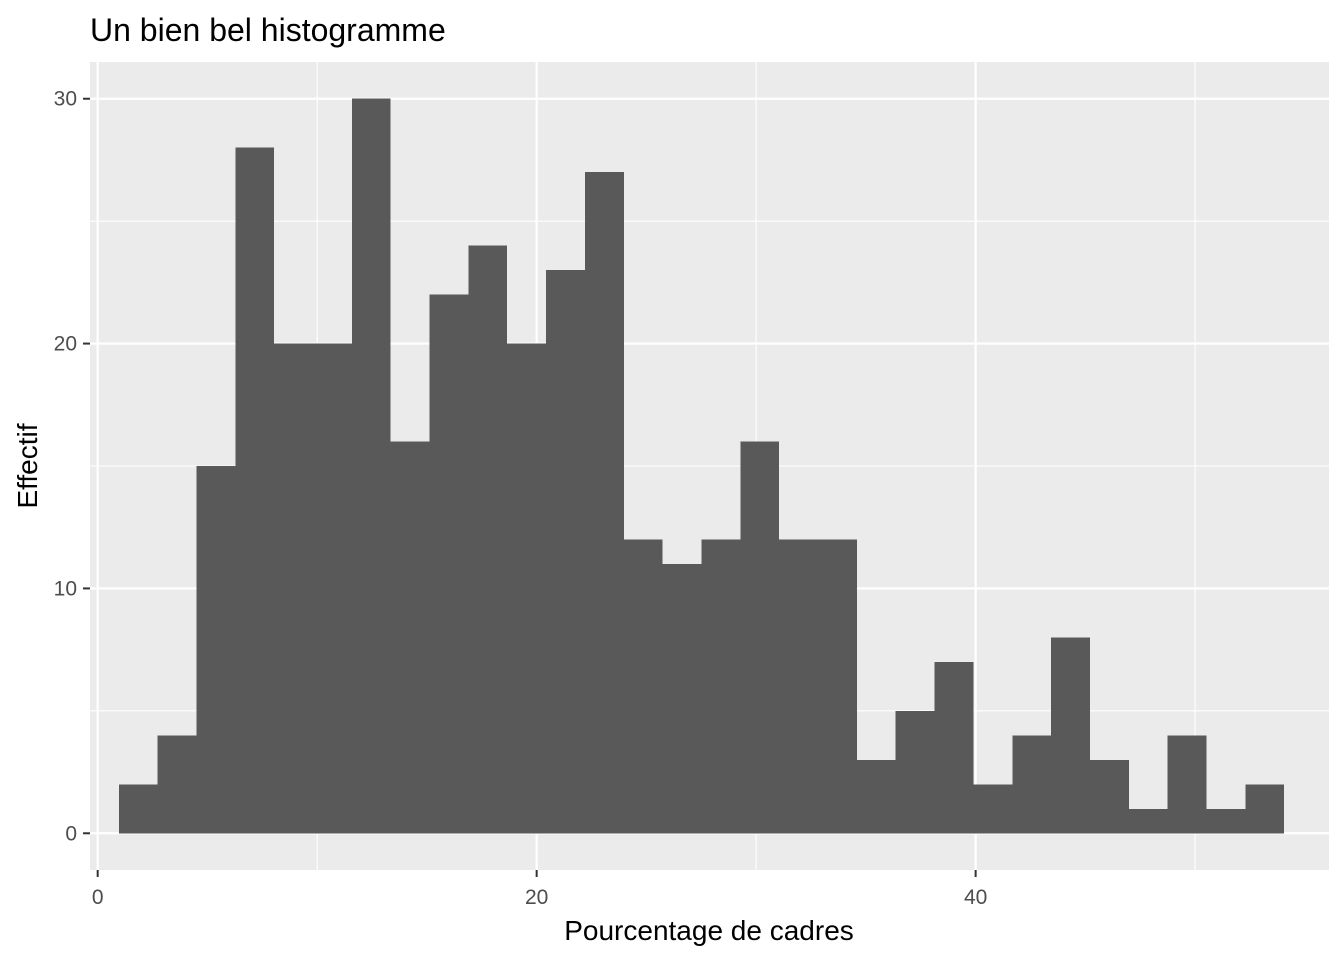 This screenshot has width=1344, height=960. What do you see at coordinates (65, 344) in the screenshot?
I see `y-tick-label: 20` at bounding box center [65, 344].